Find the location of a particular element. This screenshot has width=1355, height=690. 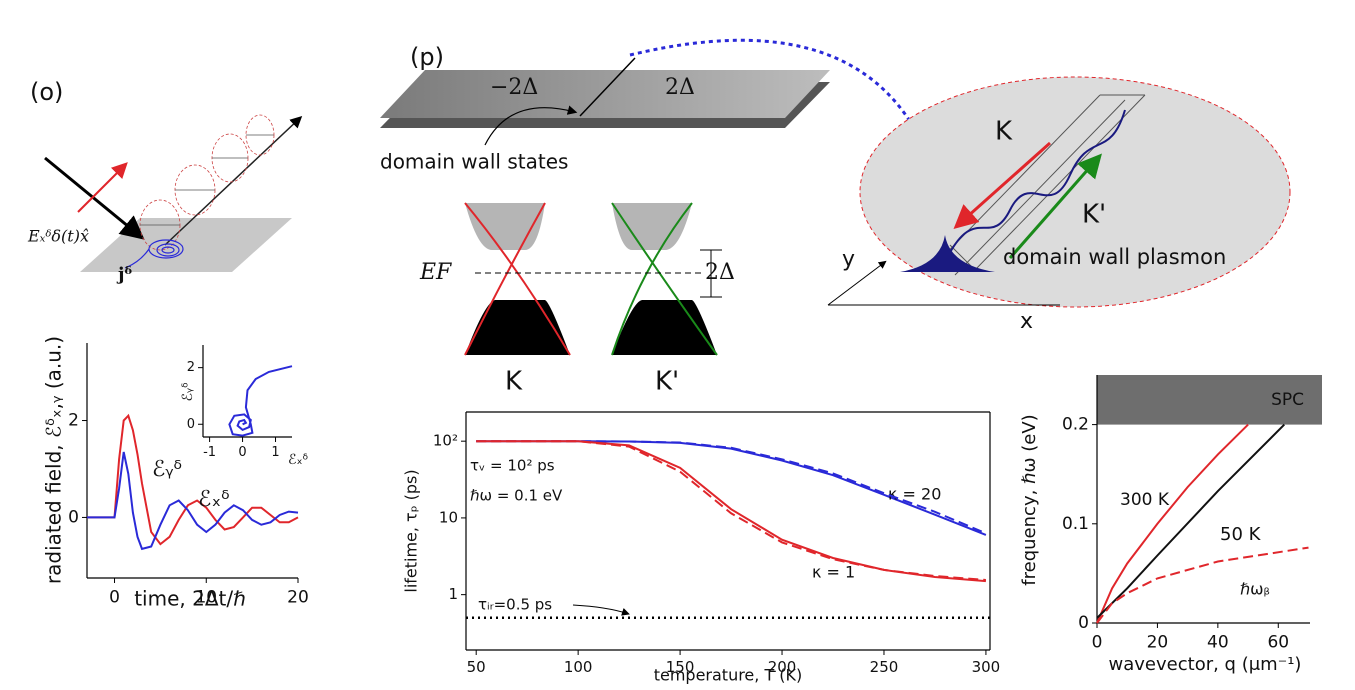

plasmon-kp: K' is located at coordinates (1094, 215).